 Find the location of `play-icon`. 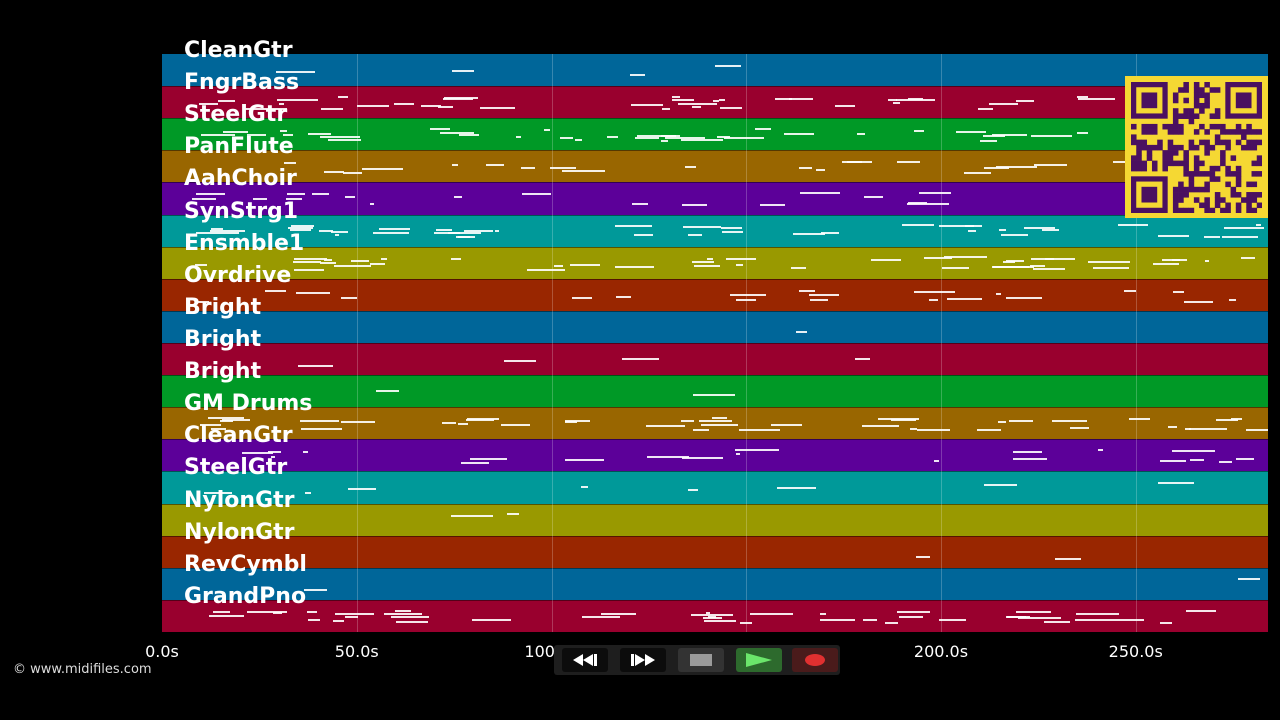

play-icon is located at coordinates (759, 660).